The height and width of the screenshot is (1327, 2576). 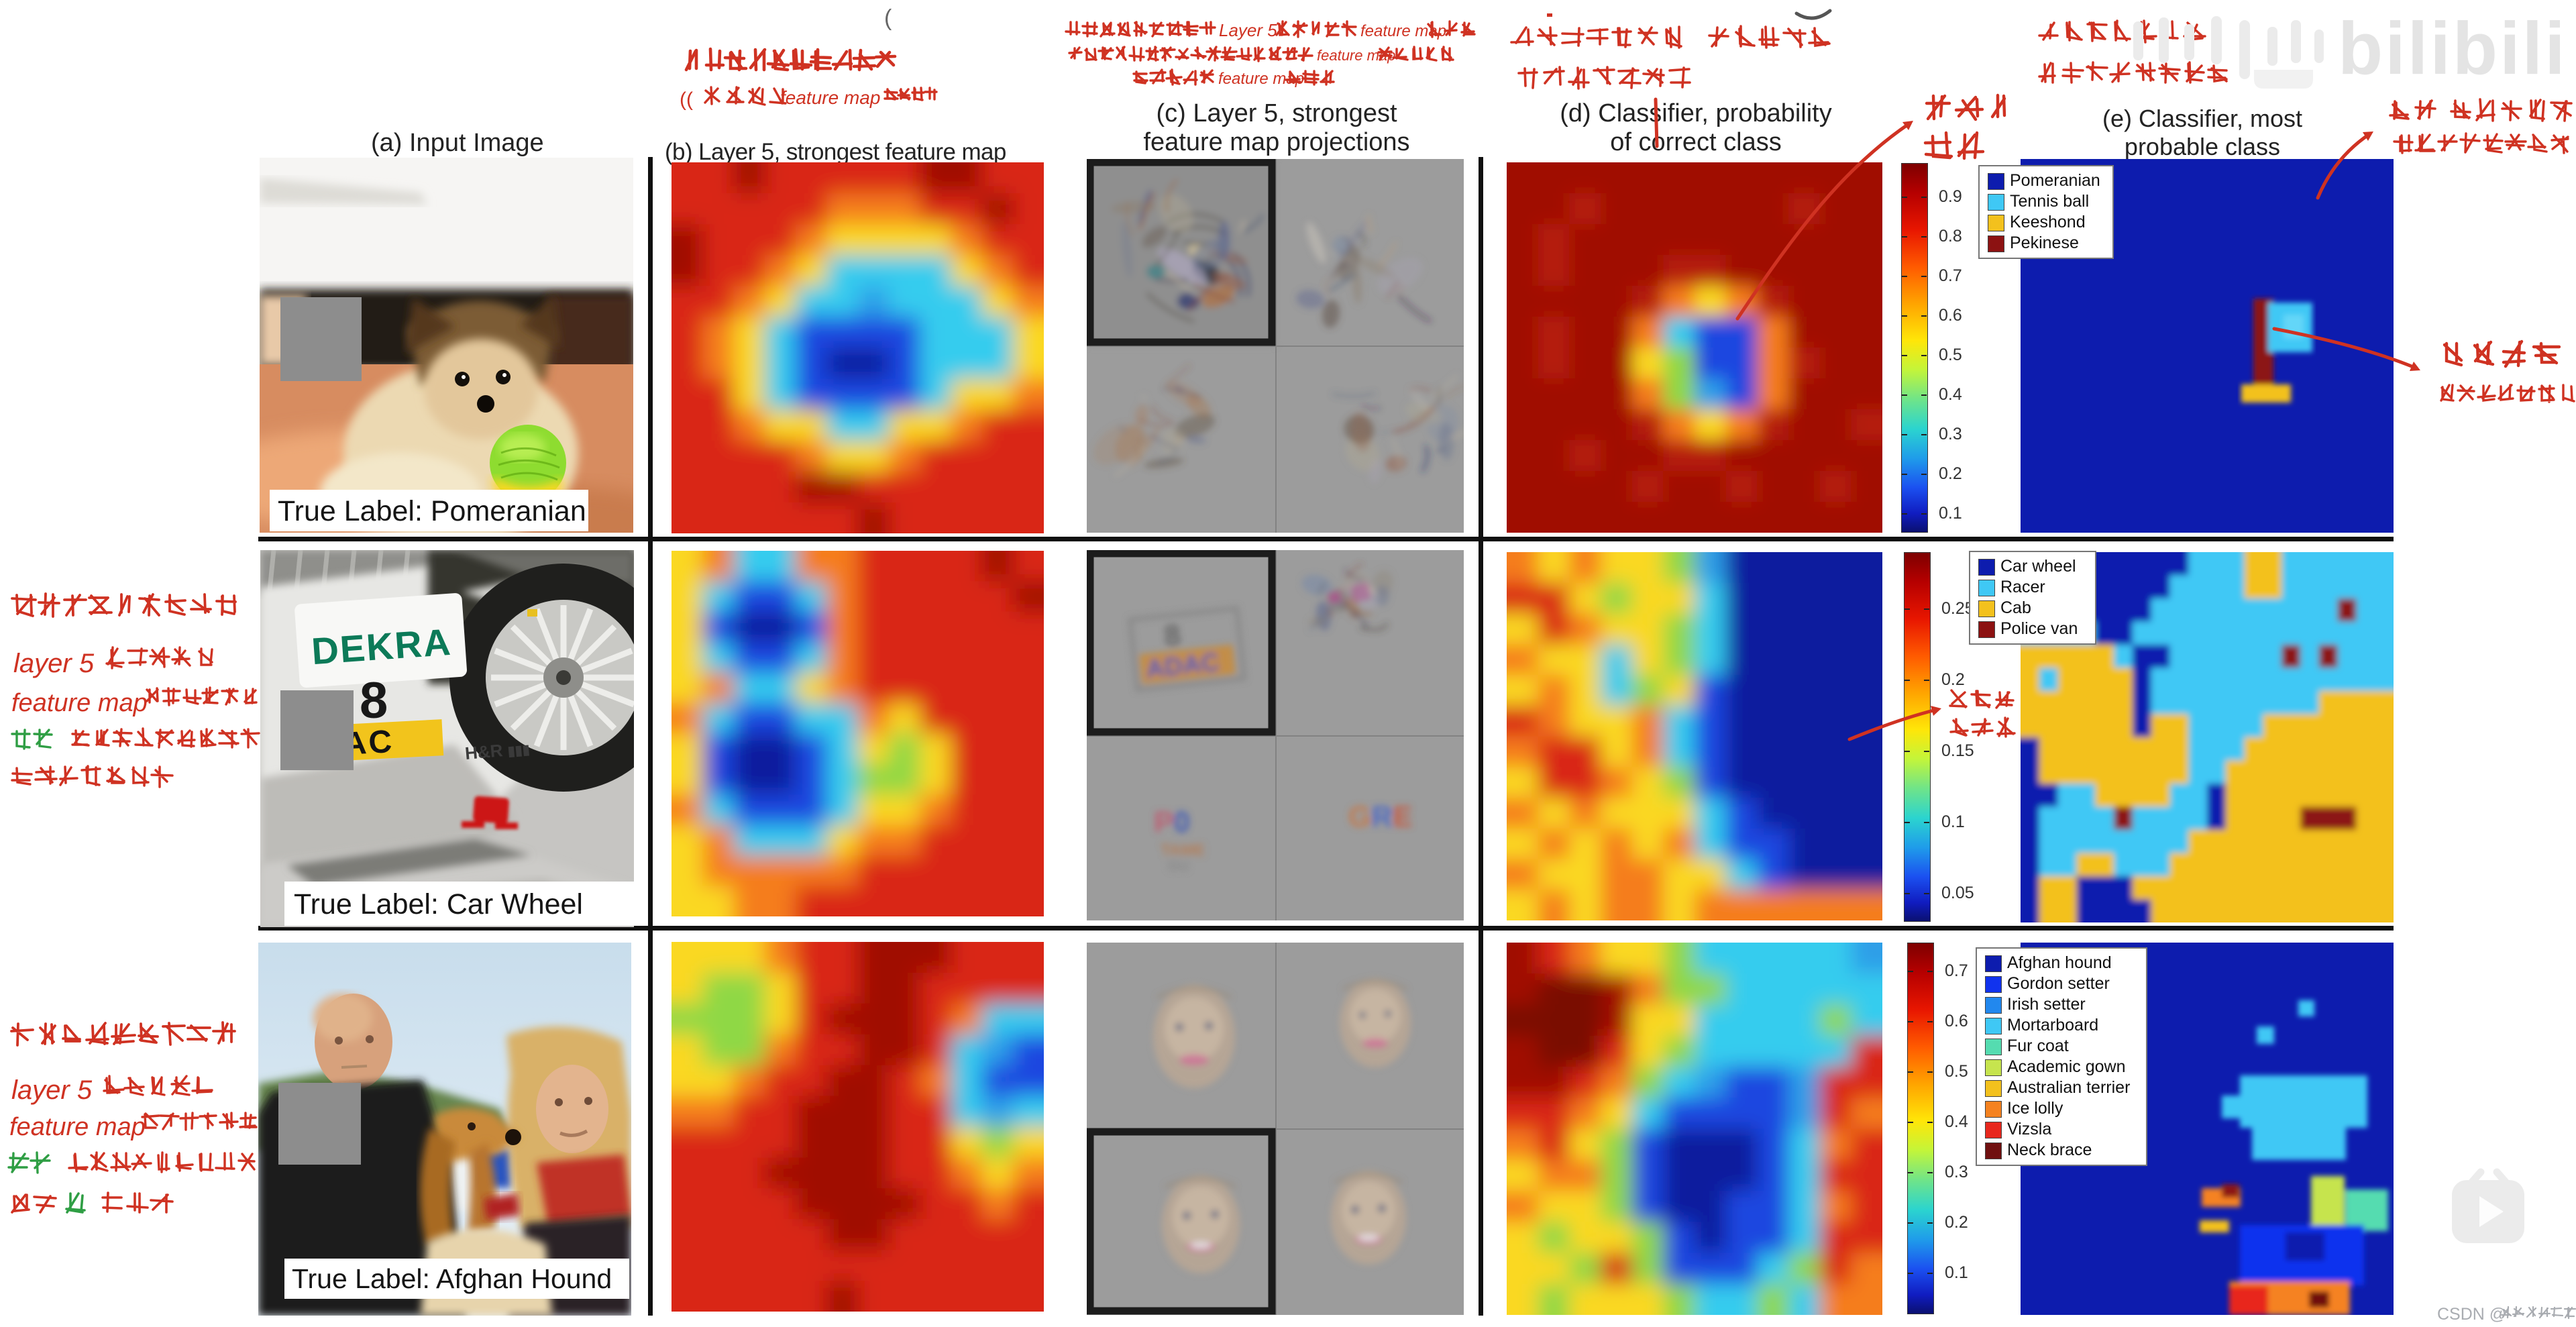 What do you see at coordinates (432, 511) in the screenshot?
I see `svg-text: True Label: Pomeranian` at bounding box center [432, 511].